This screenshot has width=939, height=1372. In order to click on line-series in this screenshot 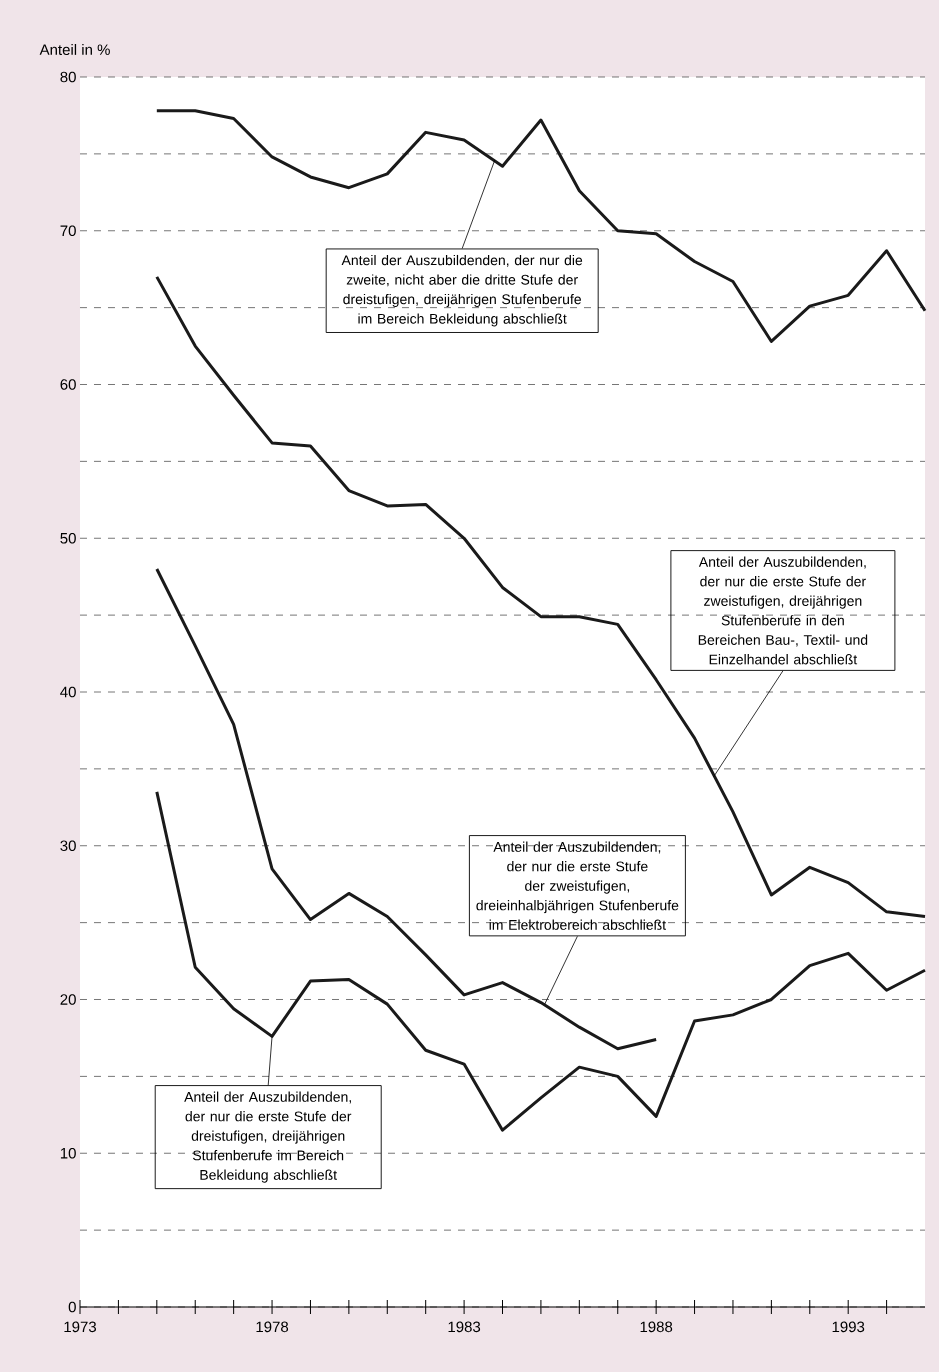, I will do `click(541, 226)`.